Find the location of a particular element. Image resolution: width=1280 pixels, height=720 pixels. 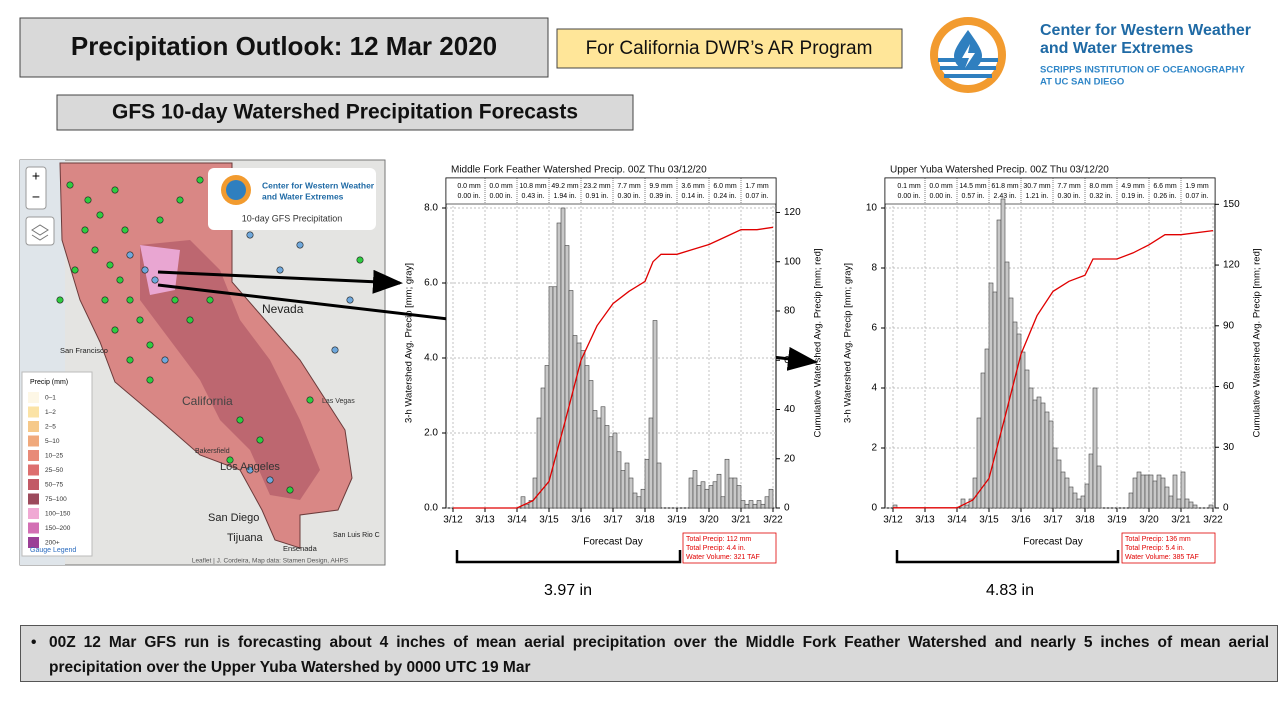

y-tick-label: 8 is located at coordinates (874, 268).